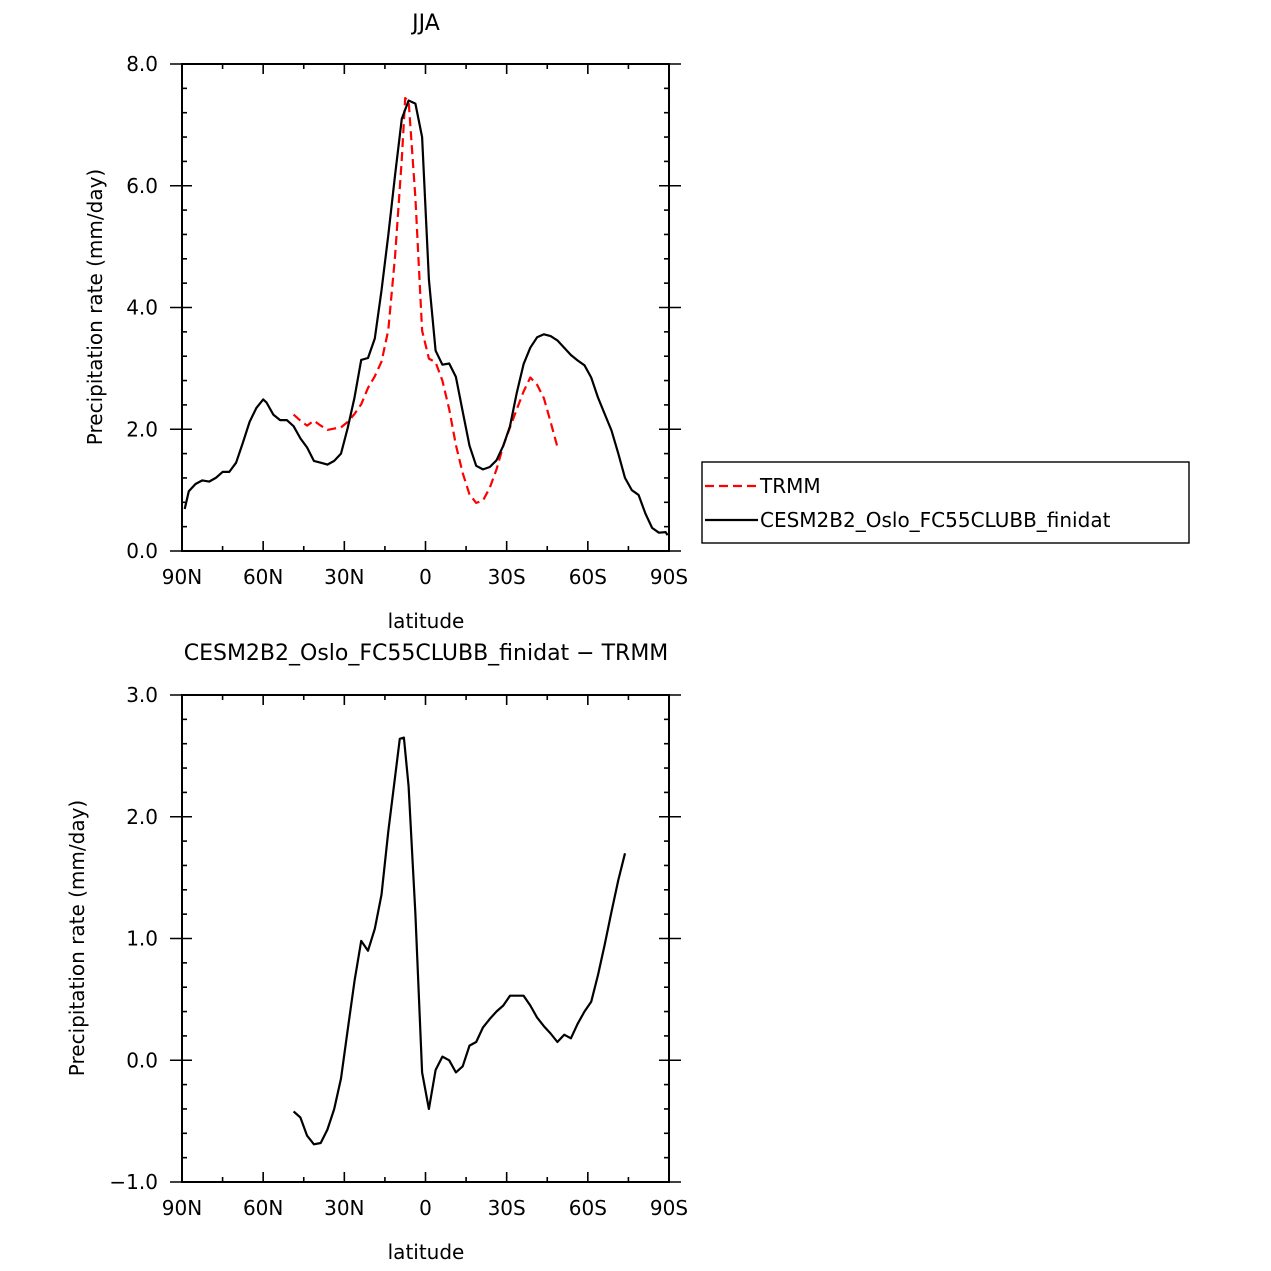  I want to click on top-x-tick-label: 30N, so click(344, 577).